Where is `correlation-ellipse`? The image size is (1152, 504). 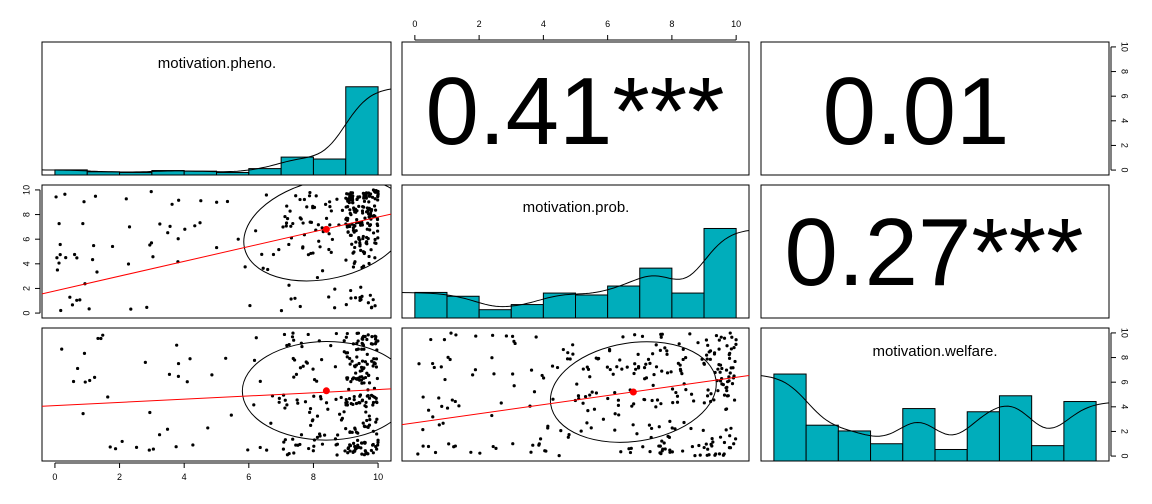
correlation-ellipse is located at coordinates (316, 391).